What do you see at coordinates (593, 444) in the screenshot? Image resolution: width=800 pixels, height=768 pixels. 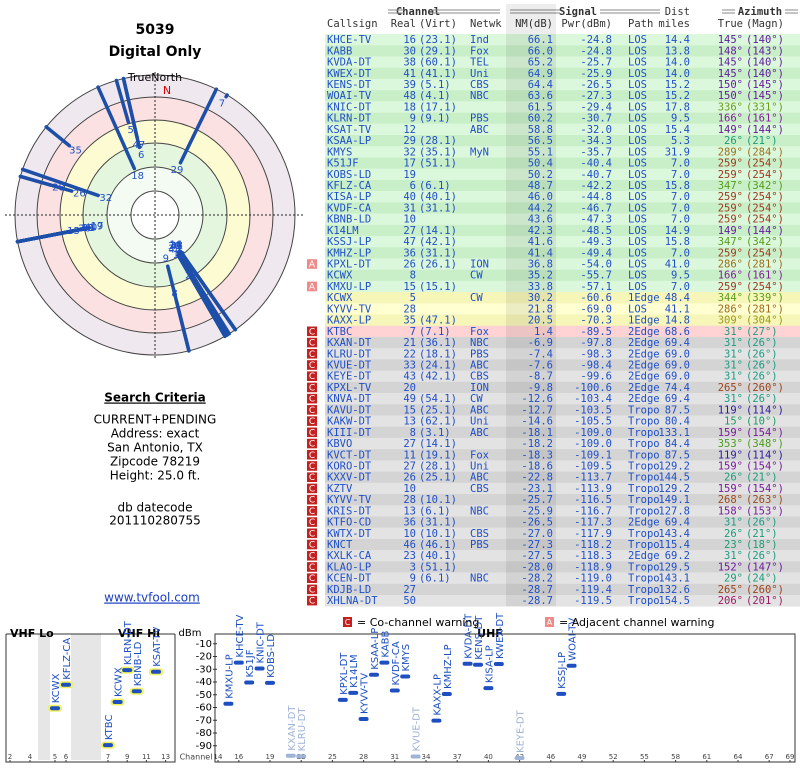 I see `table-cell: -109.0` at bounding box center [593, 444].